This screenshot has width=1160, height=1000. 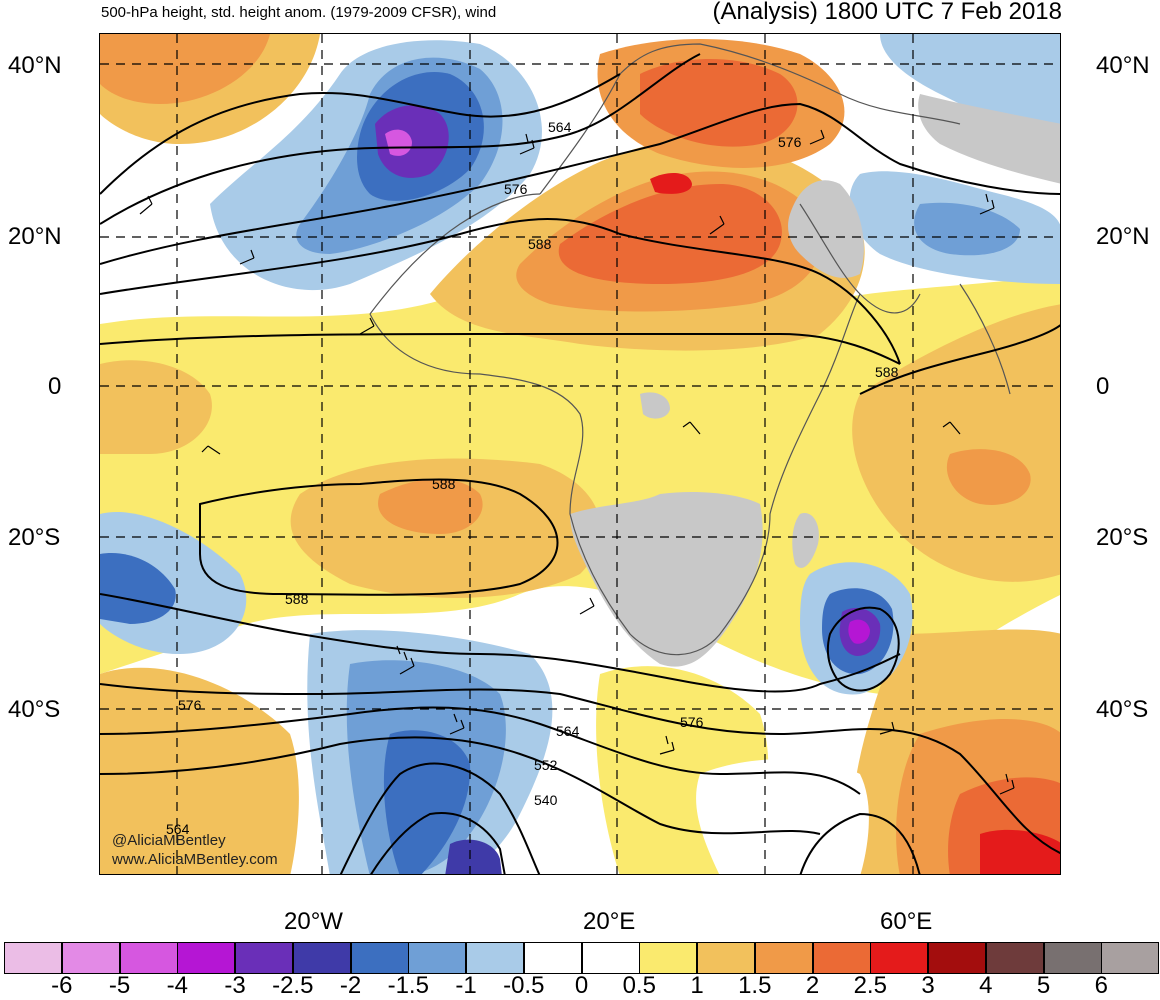 I want to click on lat-label-right: 40°N, so click(x=1123, y=65).